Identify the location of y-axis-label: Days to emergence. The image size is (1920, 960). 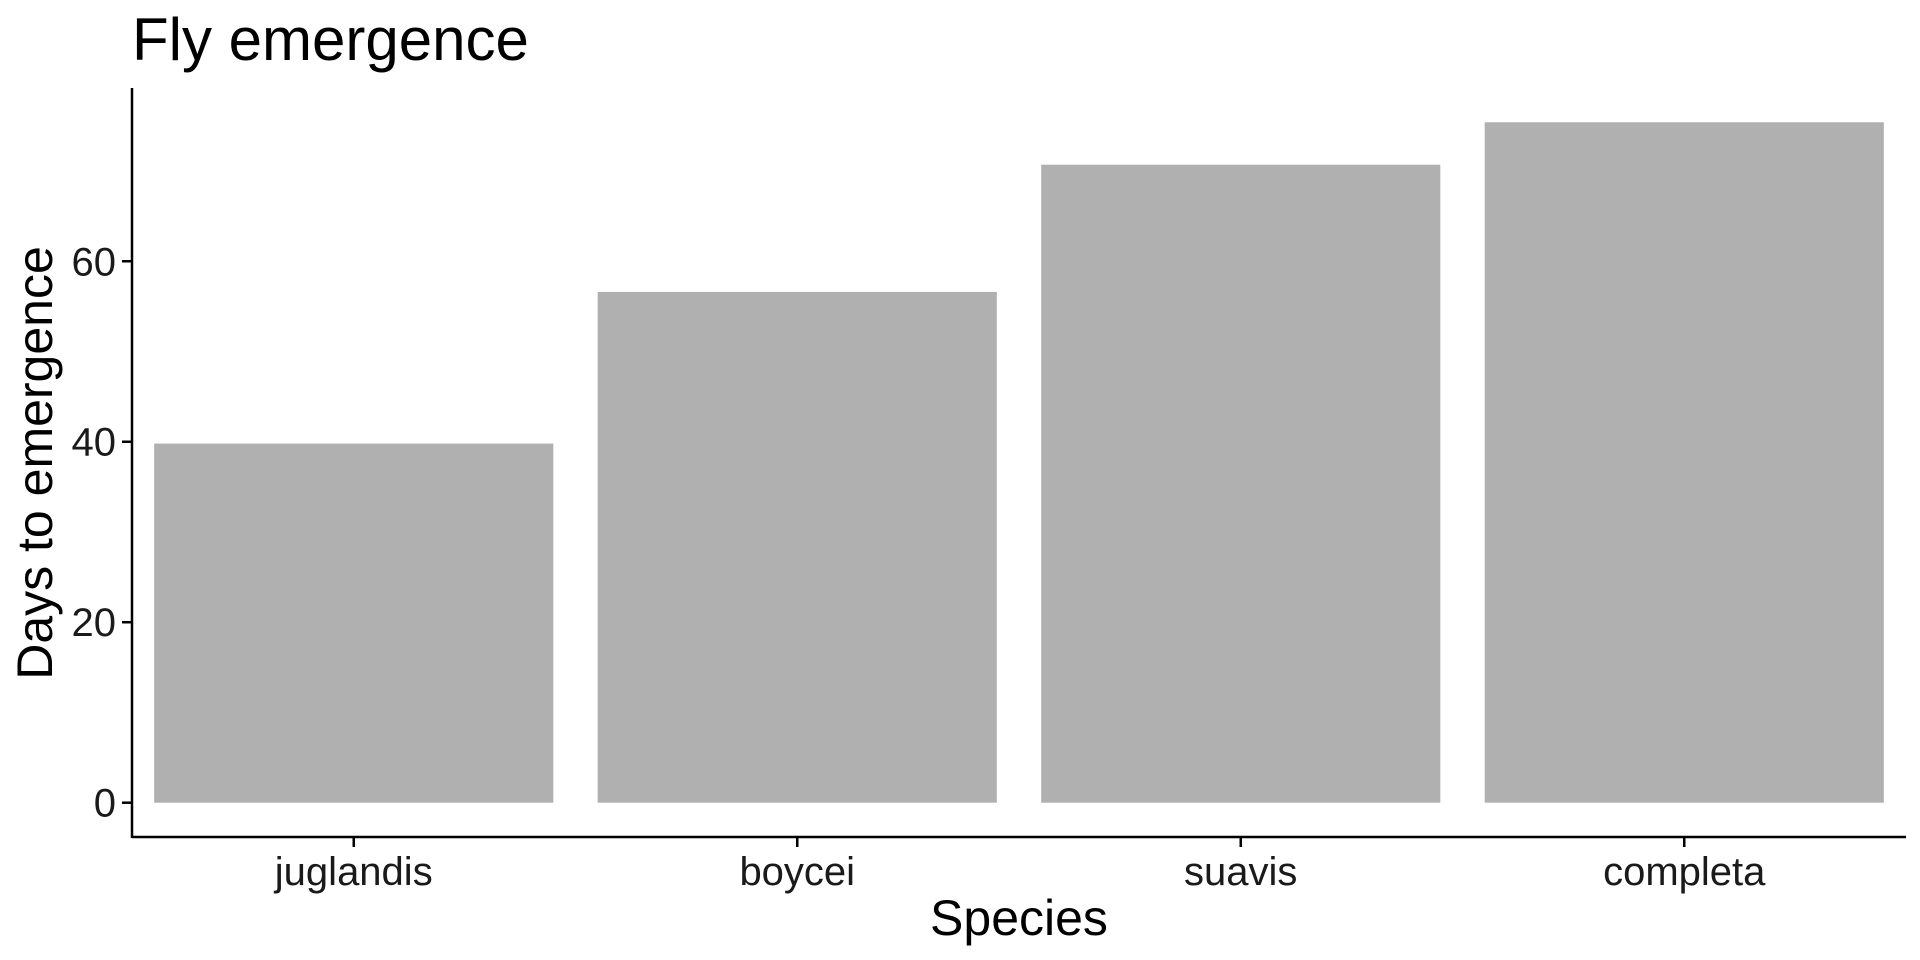
(35, 463).